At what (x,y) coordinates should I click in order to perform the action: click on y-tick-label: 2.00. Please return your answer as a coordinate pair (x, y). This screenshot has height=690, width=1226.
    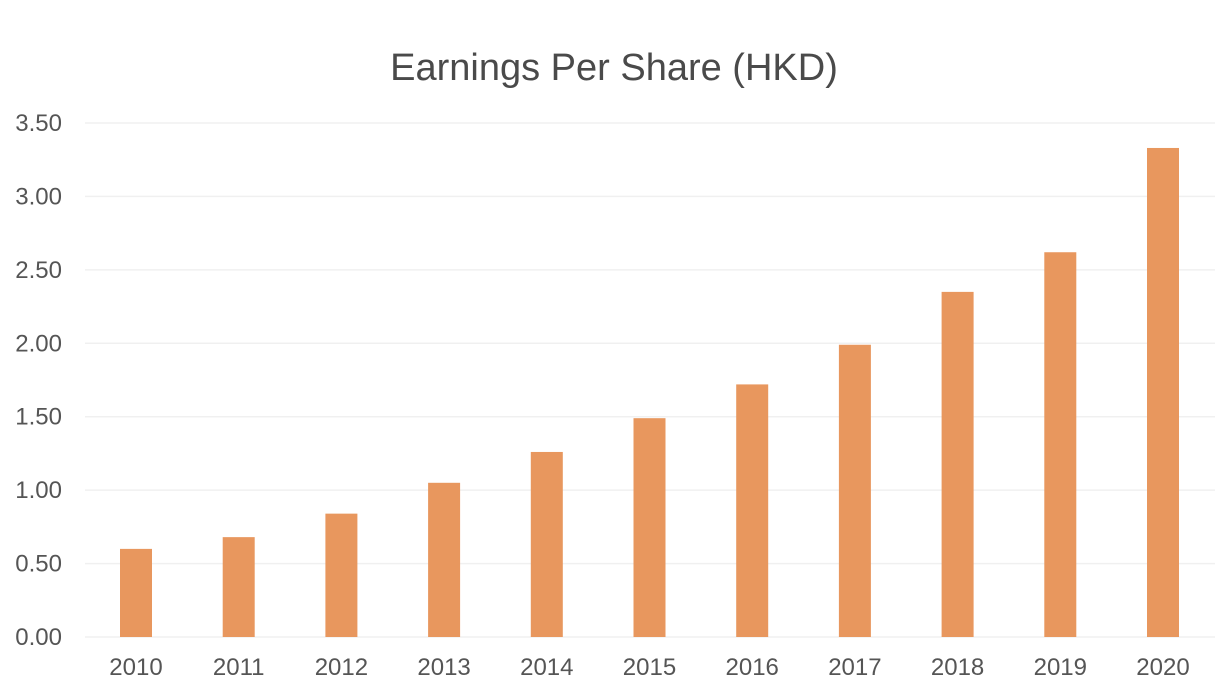
    Looking at the image, I should click on (38, 343).